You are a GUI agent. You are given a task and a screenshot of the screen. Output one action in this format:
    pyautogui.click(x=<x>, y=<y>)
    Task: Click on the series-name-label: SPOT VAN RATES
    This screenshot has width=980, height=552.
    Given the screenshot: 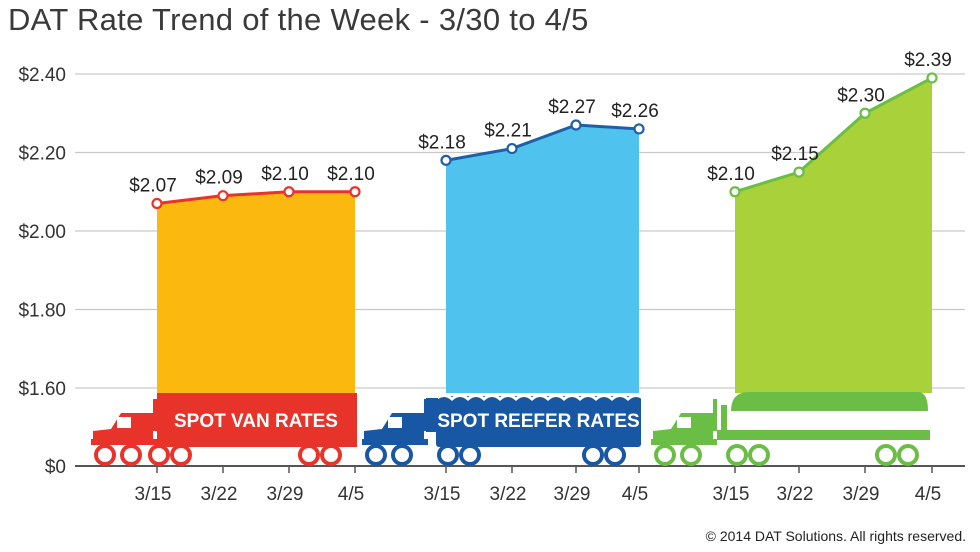 What is the action you would take?
    pyautogui.click(x=256, y=421)
    